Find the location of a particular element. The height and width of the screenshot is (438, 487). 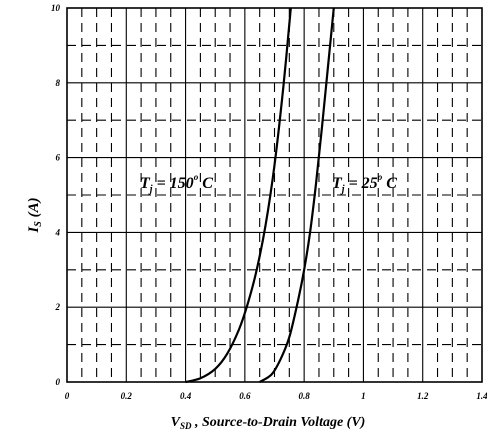

y-tick-label: 6 is located at coordinates (58, 158).